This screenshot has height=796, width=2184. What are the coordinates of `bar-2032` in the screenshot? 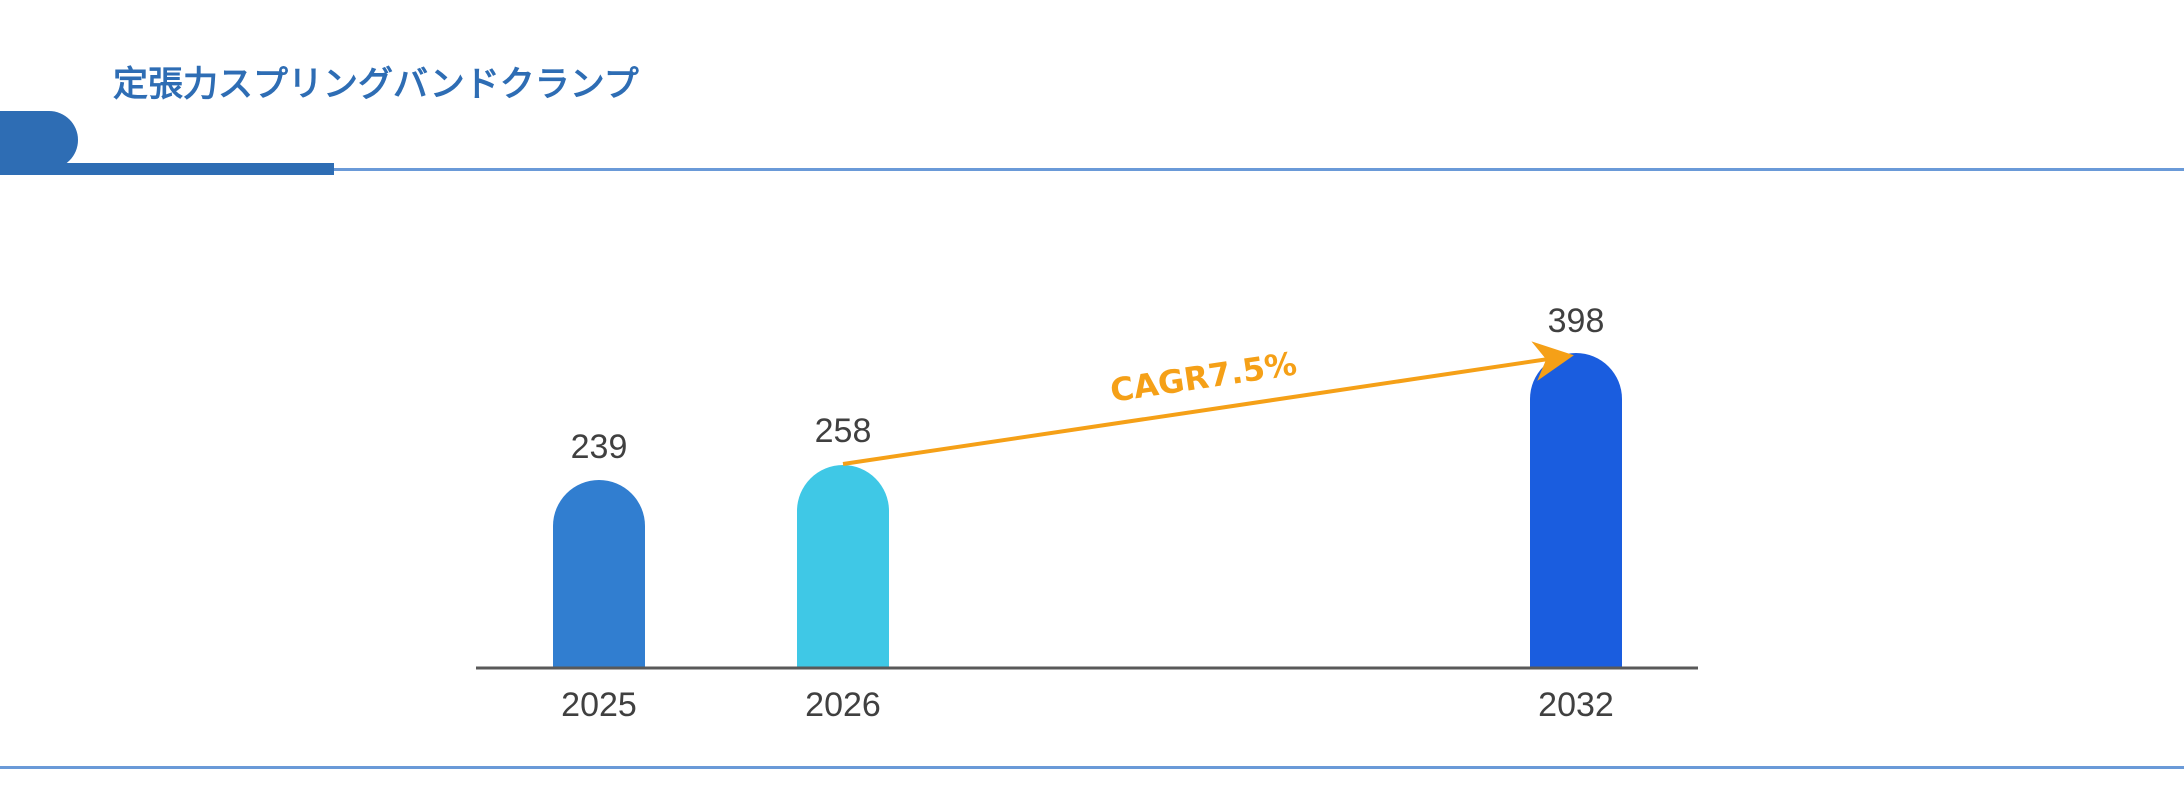 It's located at (1576, 510).